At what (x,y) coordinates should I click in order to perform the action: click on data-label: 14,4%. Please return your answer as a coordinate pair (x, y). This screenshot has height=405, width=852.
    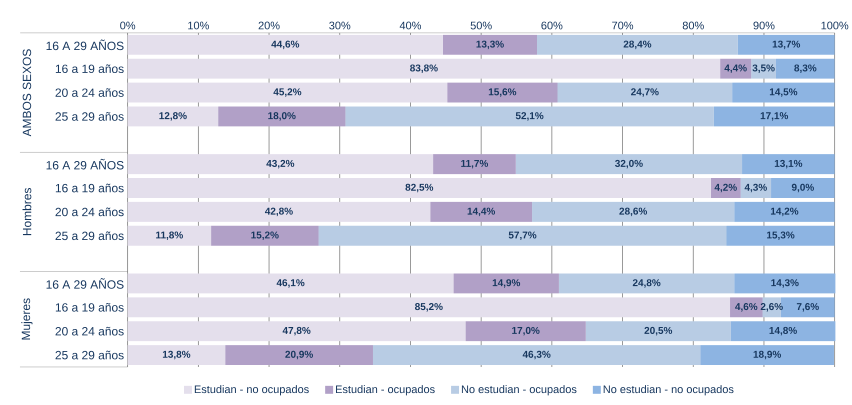
    Looking at the image, I should click on (482, 212).